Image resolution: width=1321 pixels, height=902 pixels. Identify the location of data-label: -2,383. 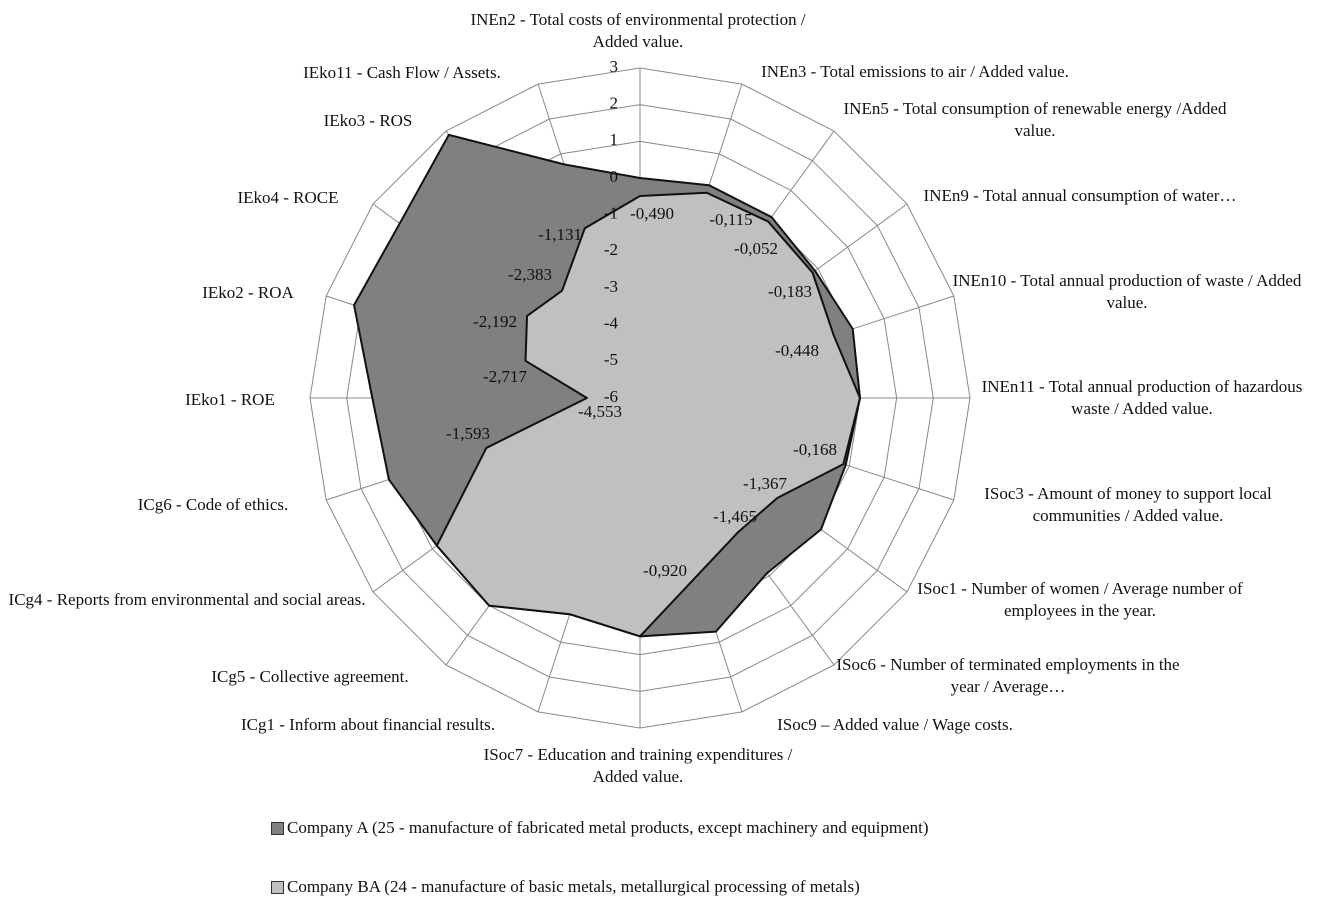
(530, 274).